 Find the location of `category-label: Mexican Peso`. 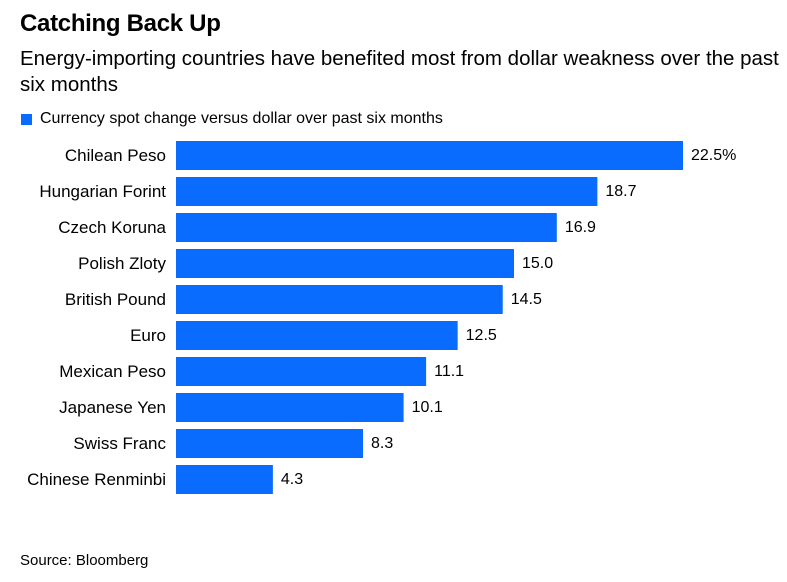

category-label: Mexican Peso is located at coordinates (112, 371).